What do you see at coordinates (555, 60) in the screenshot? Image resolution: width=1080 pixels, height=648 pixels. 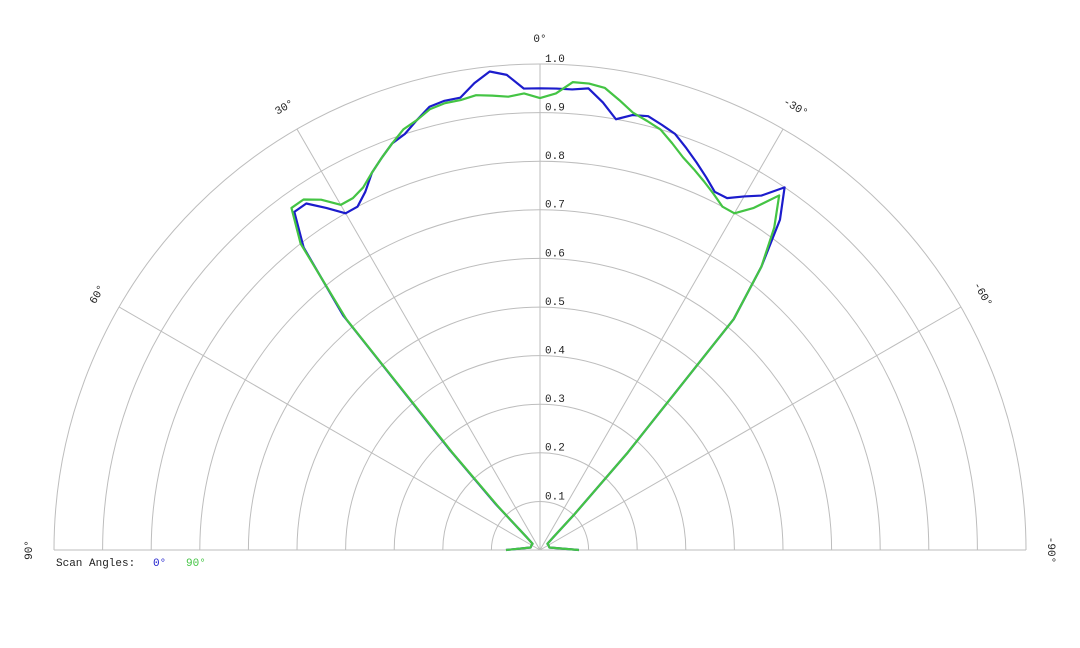 I see `r-tick-label: 1.0` at bounding box center [555, 60].